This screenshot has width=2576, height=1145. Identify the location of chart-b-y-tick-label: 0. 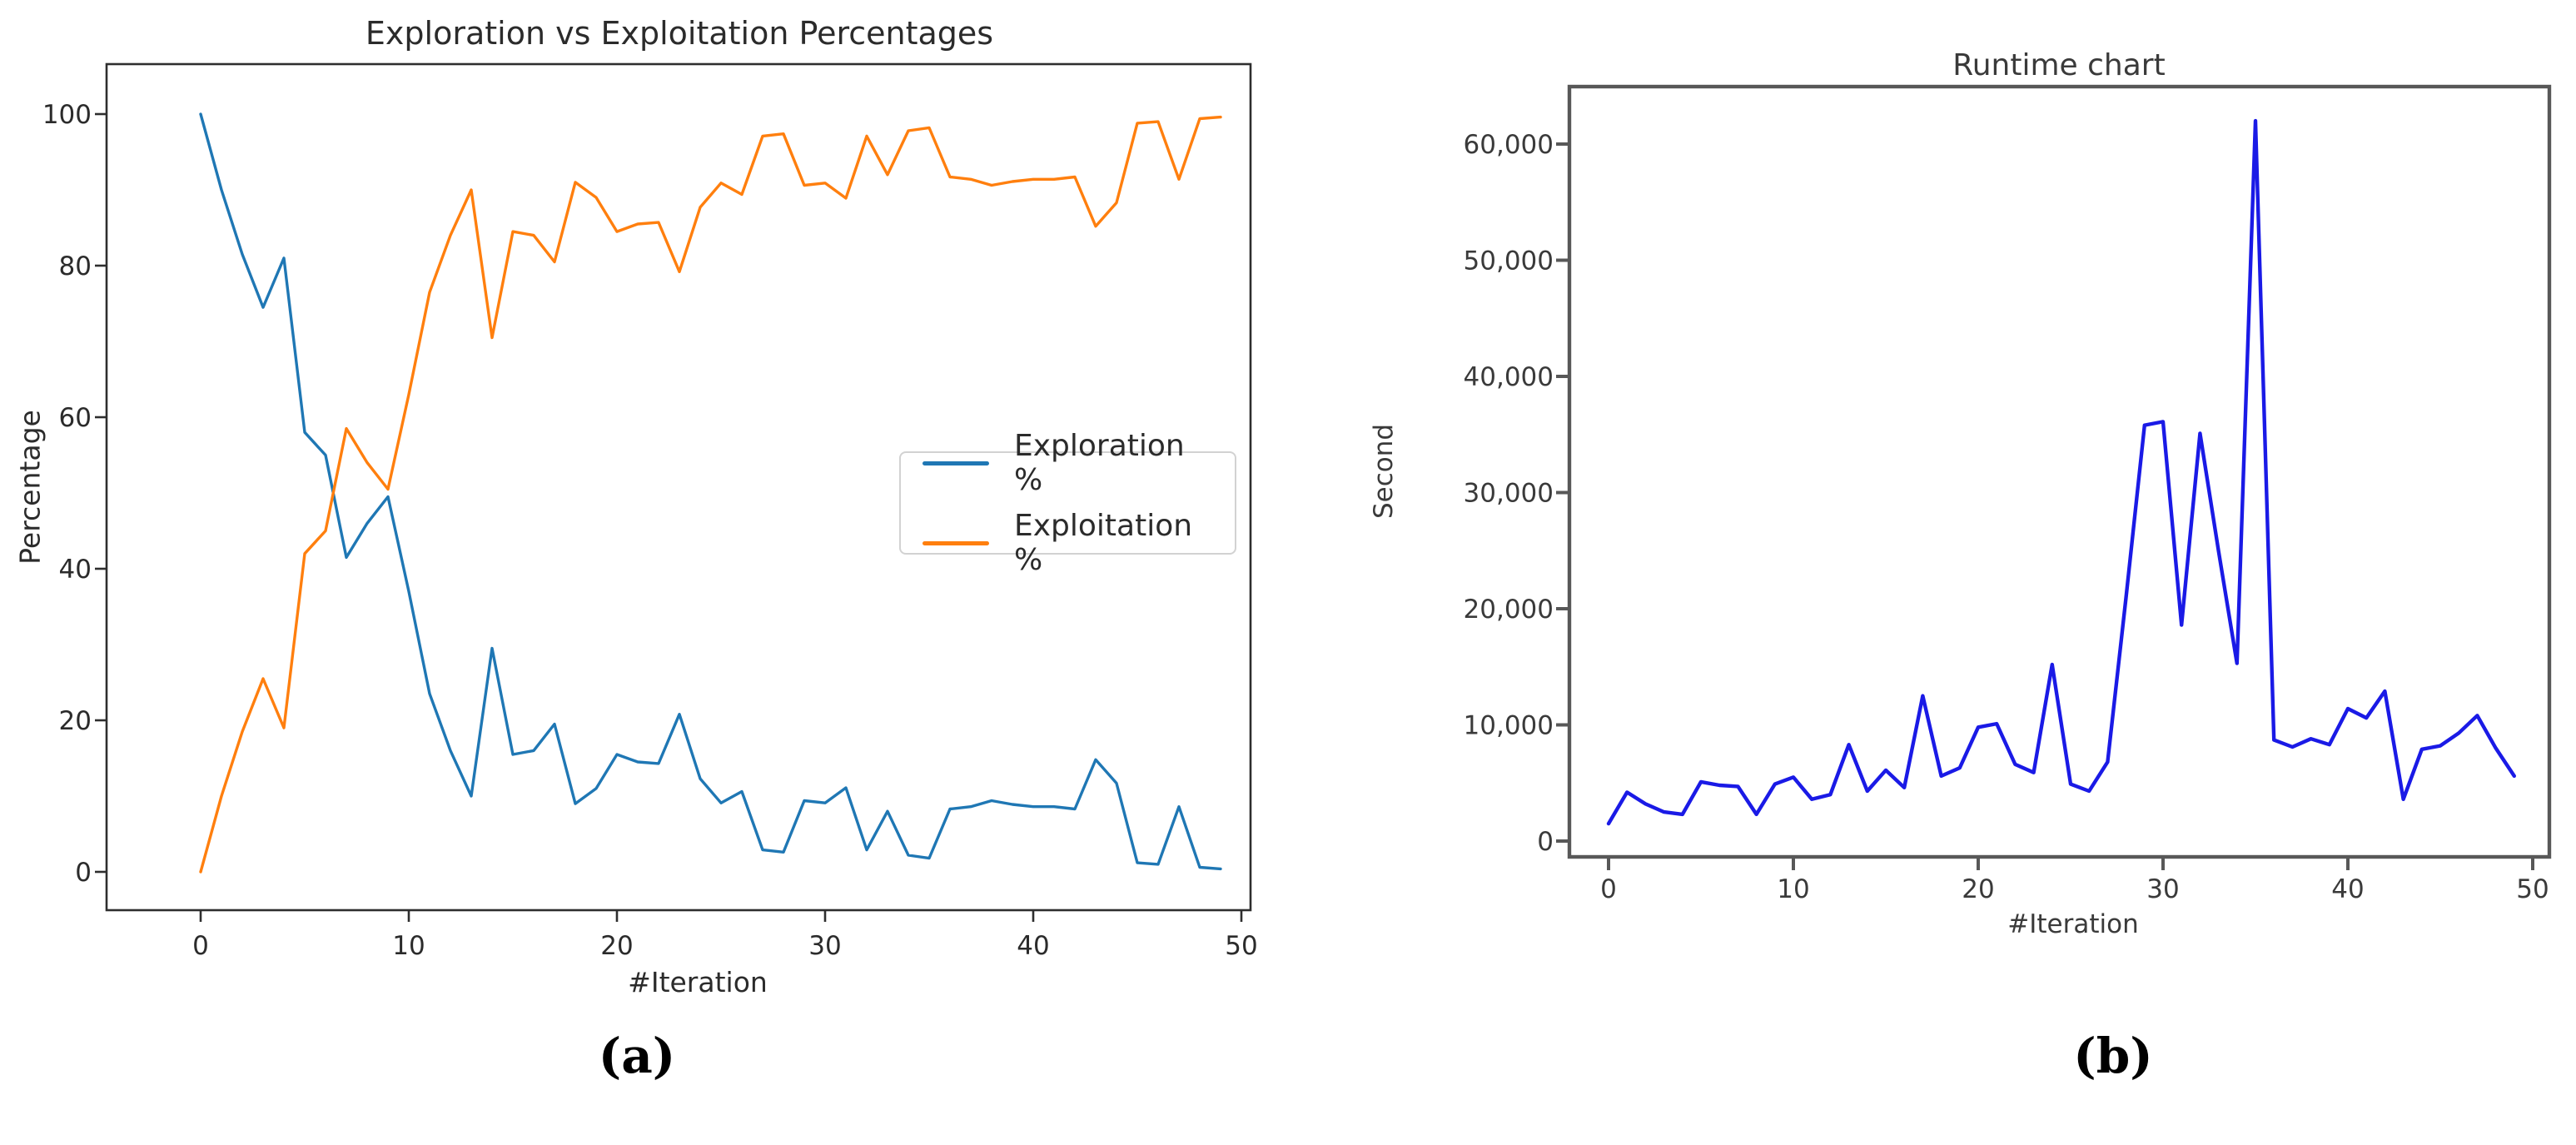
(1545, 842).